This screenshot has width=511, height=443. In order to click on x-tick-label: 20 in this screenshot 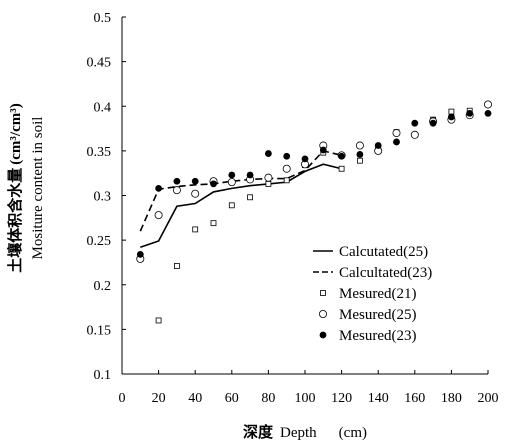, I will do `click(159, 398)`.